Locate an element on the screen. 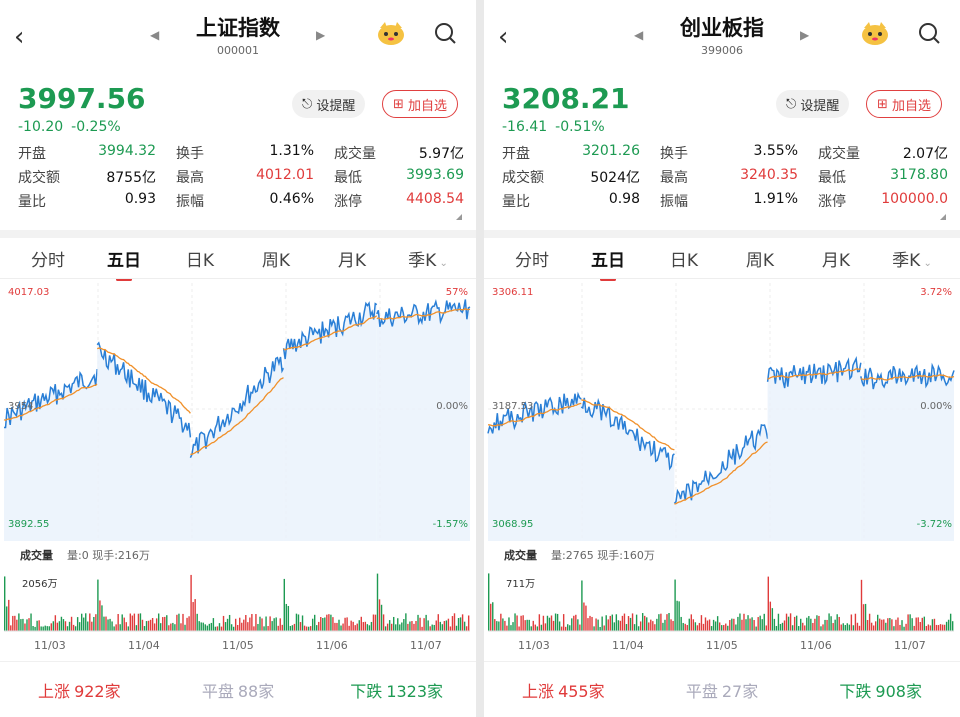 This screenshot has width=960, height=717. date-label: 11/07 is located at coordinates (426, 645).